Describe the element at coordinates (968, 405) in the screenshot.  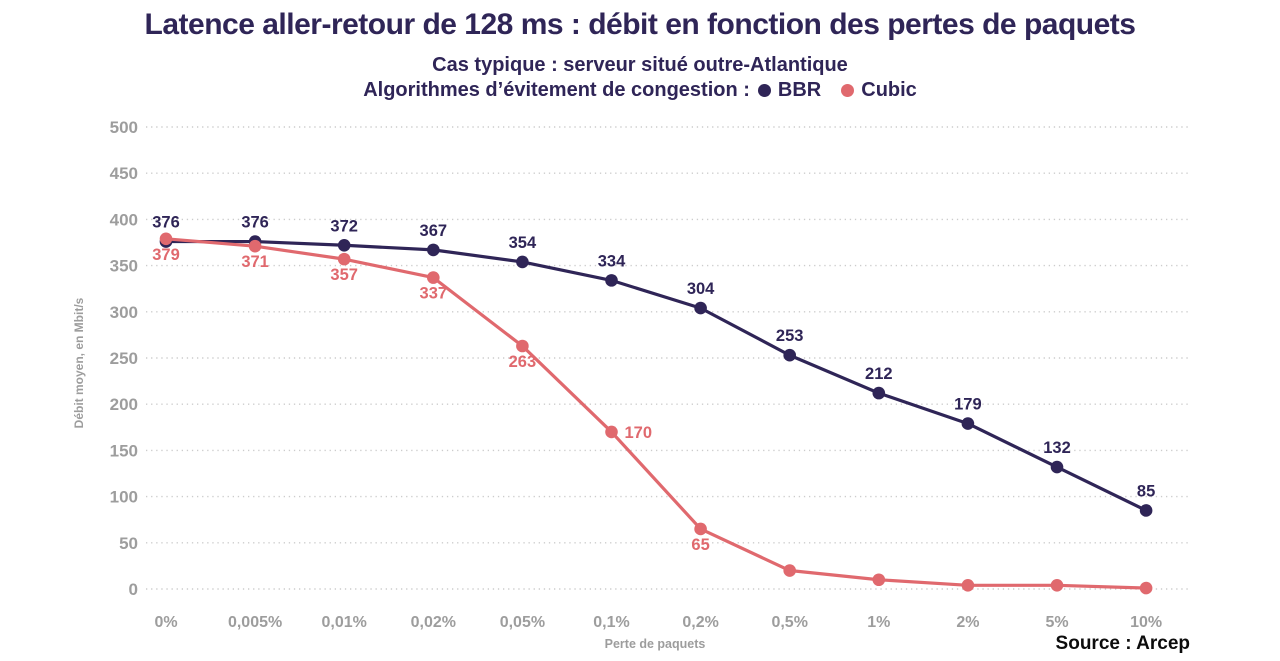
I see `bbr-point-label: 179` at that location.